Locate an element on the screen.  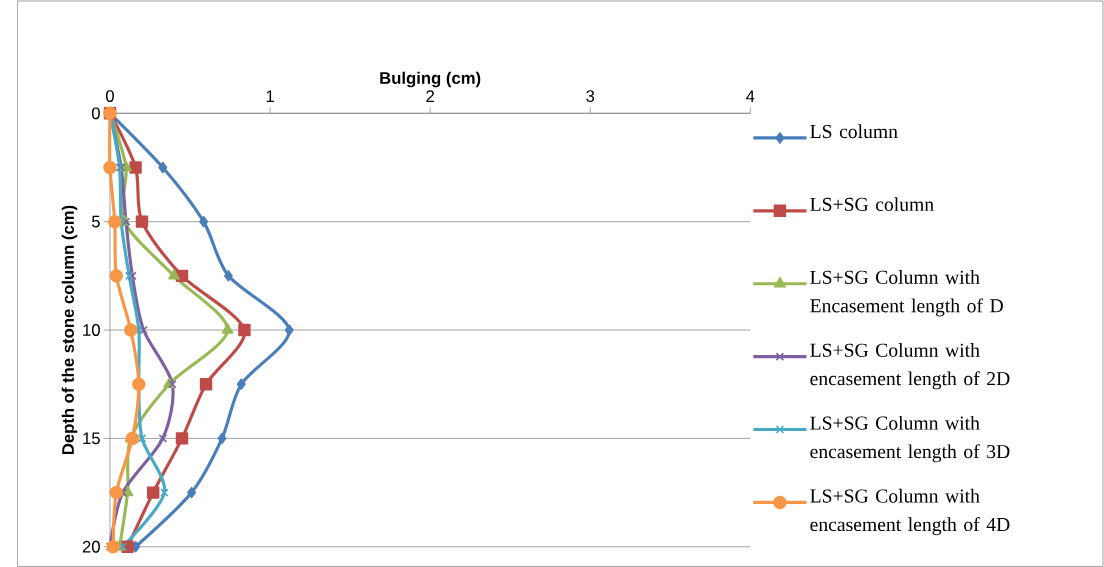
y-tick-label: 15 is located at coordinates (91, 438).